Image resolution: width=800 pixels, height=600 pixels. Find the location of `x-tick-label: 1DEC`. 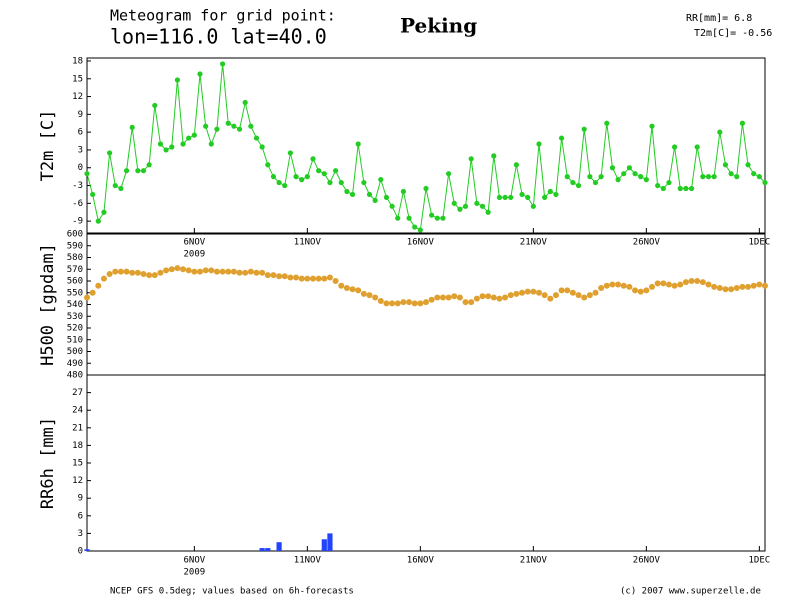

x-tick-label: 1DEC is located at coordinates (760, 243).